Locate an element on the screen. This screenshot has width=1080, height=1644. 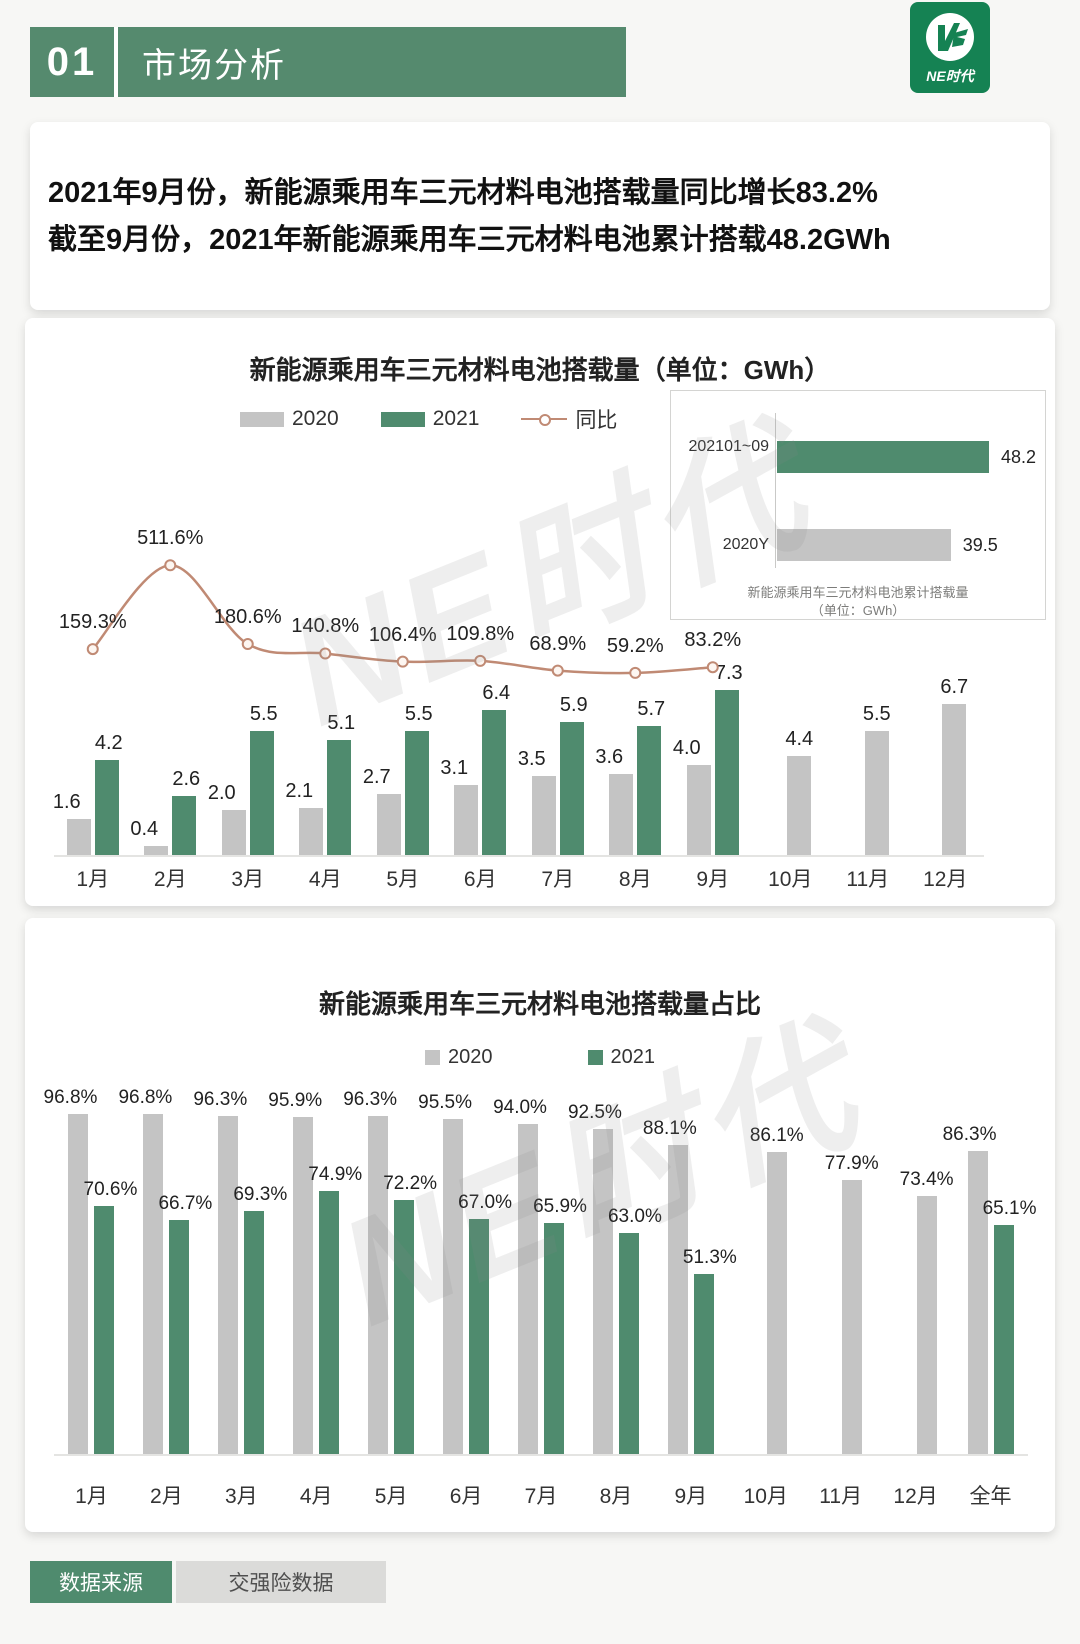
legend-item-2020: 2020 is located at coordinates (289, 419).